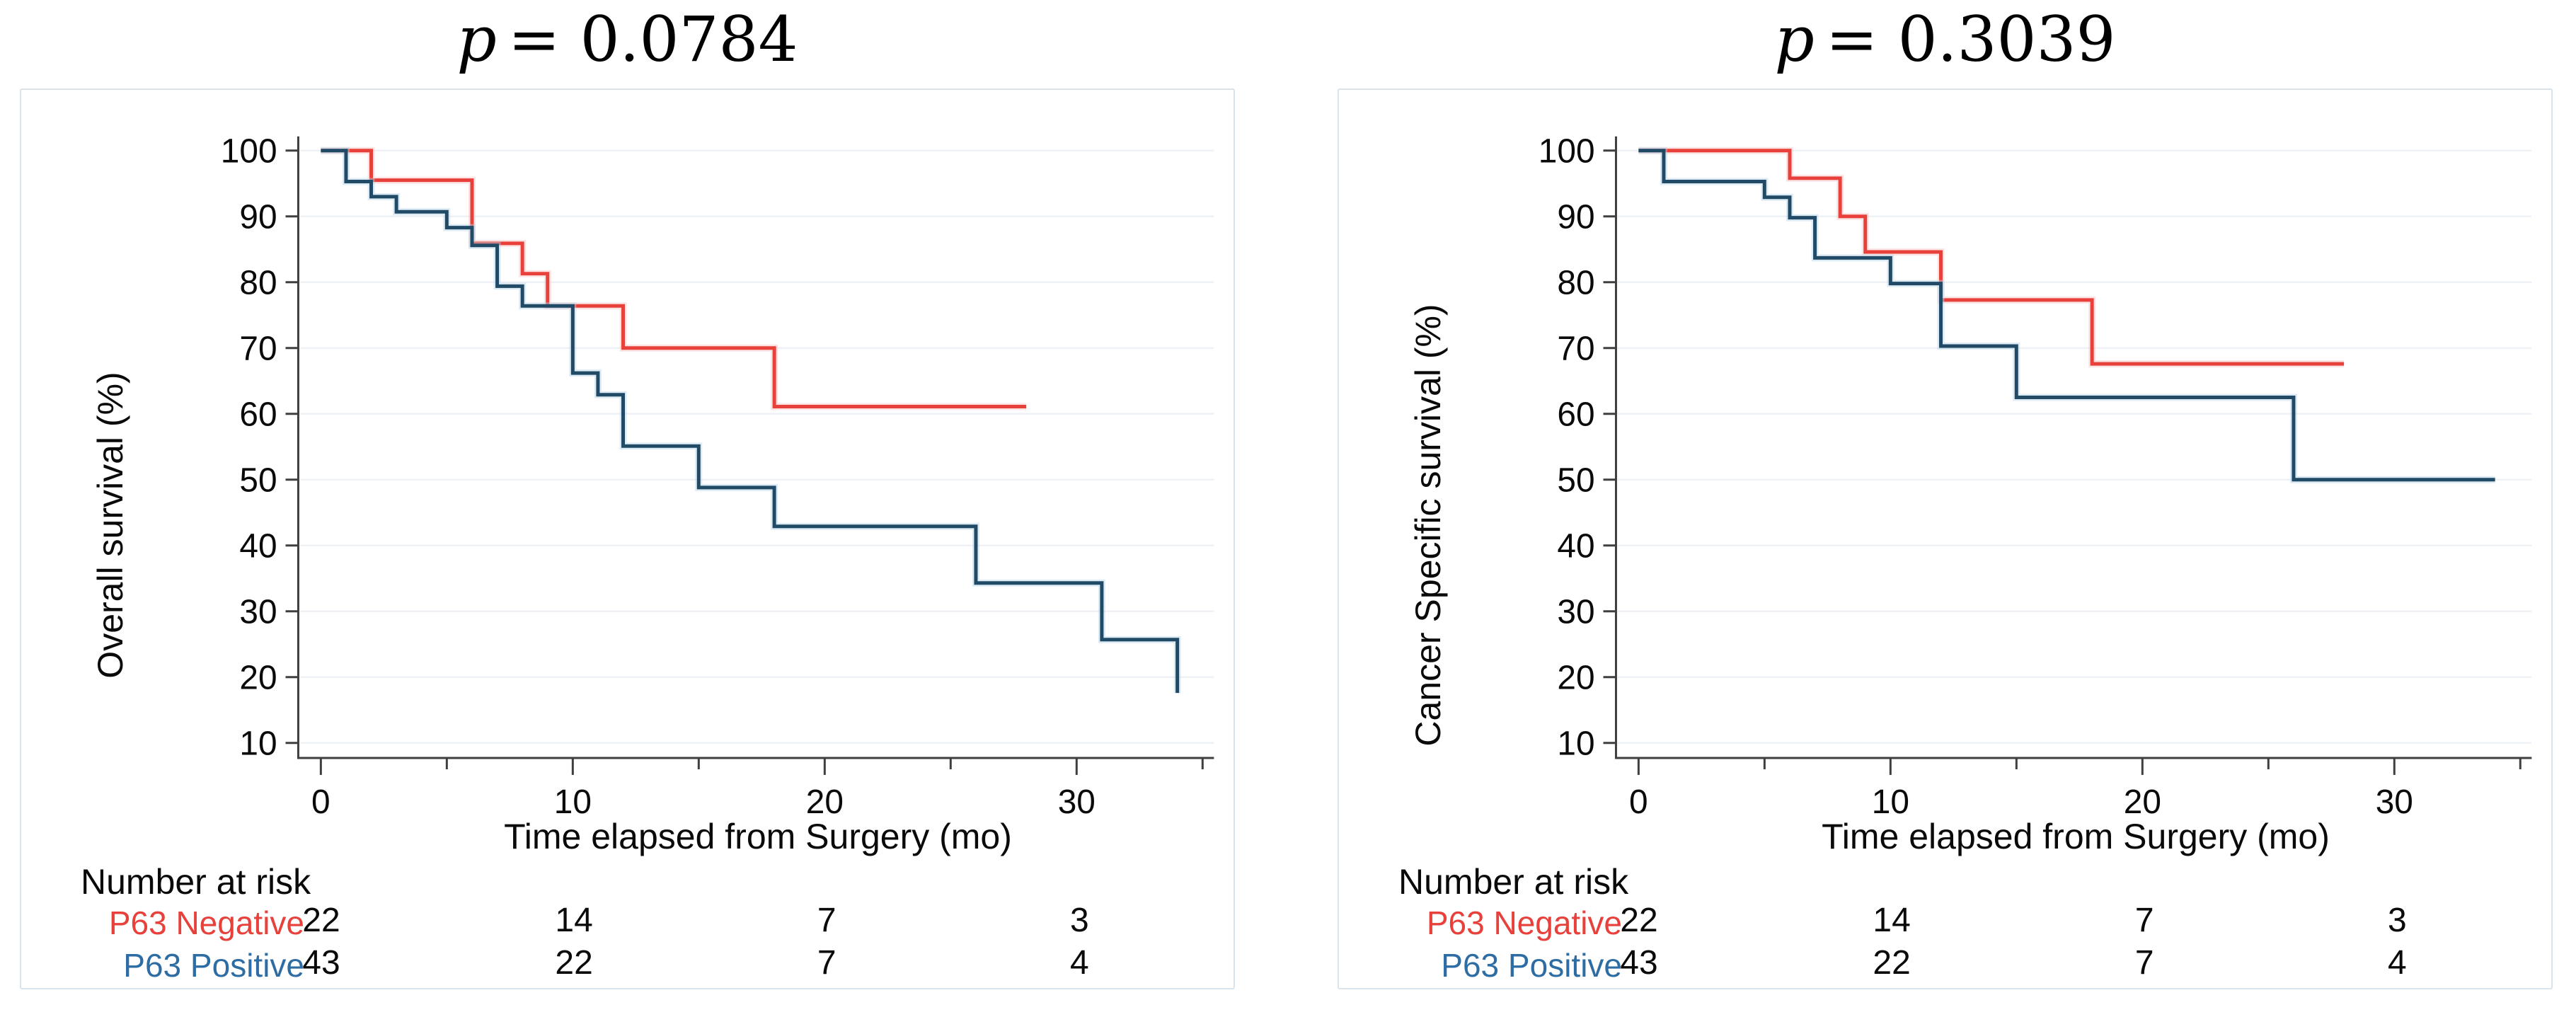  What do you see at coordinates (111, 525) in the screenshot?
I see `y-axis-title: Overall survival (%)` at bounding box center [111, 525].